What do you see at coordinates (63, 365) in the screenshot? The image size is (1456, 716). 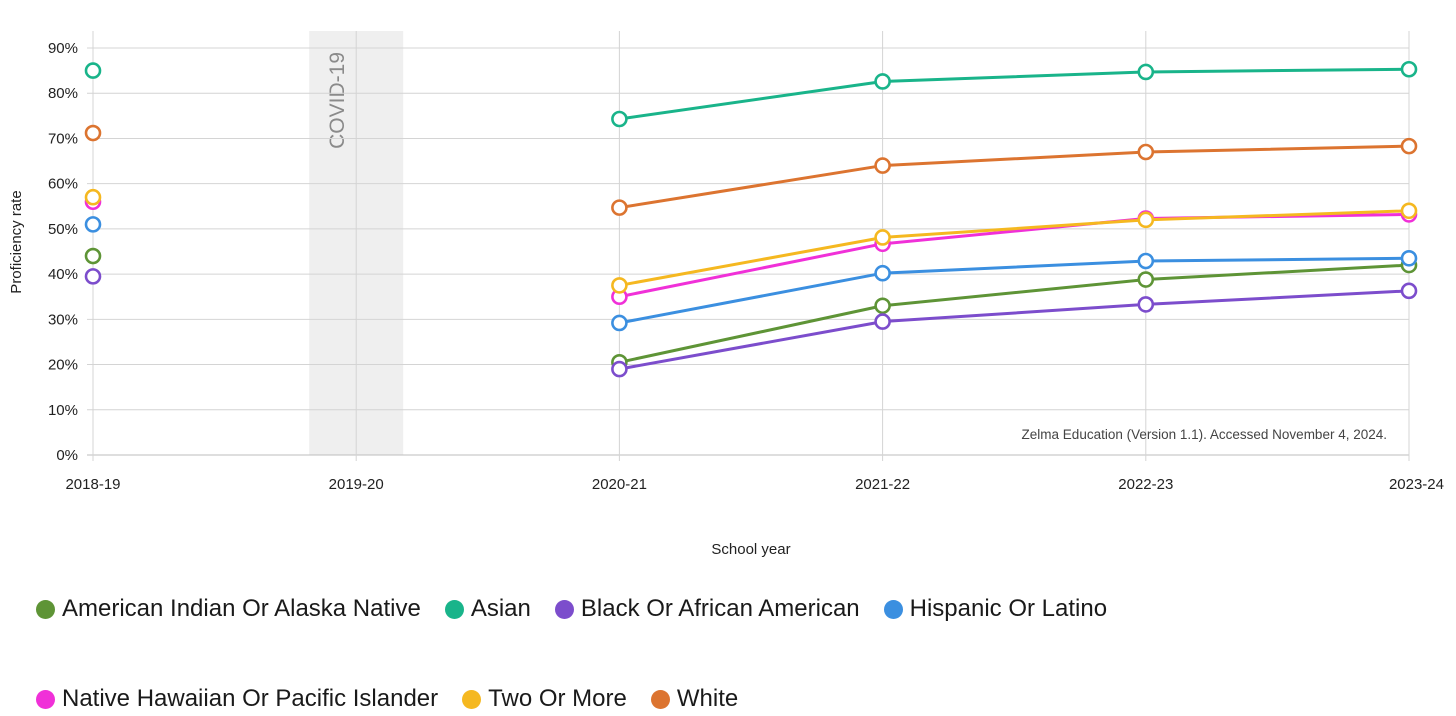 I see `y-tick-label: 20%` at bounding box center [63, 365].